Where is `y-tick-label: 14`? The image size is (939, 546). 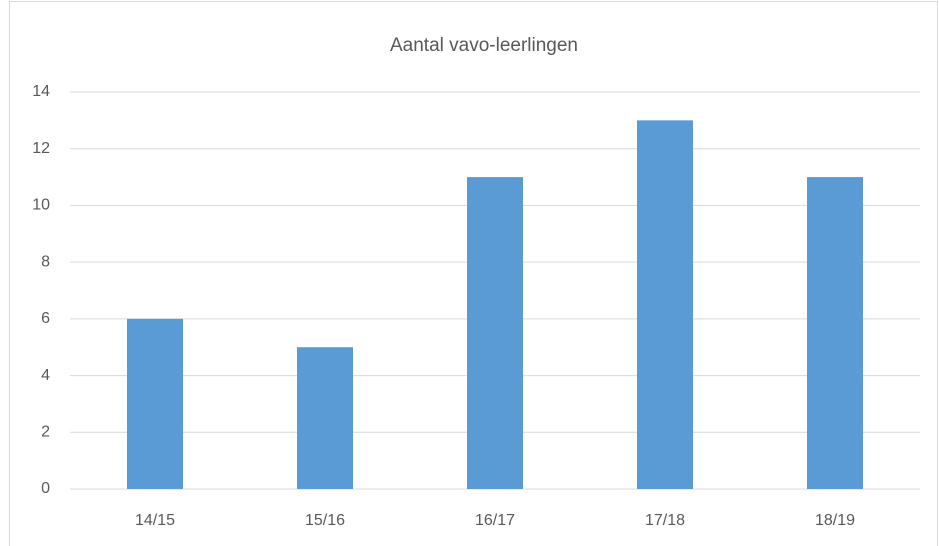 y-tick-label: 14 is located at coordinates (41, 91).